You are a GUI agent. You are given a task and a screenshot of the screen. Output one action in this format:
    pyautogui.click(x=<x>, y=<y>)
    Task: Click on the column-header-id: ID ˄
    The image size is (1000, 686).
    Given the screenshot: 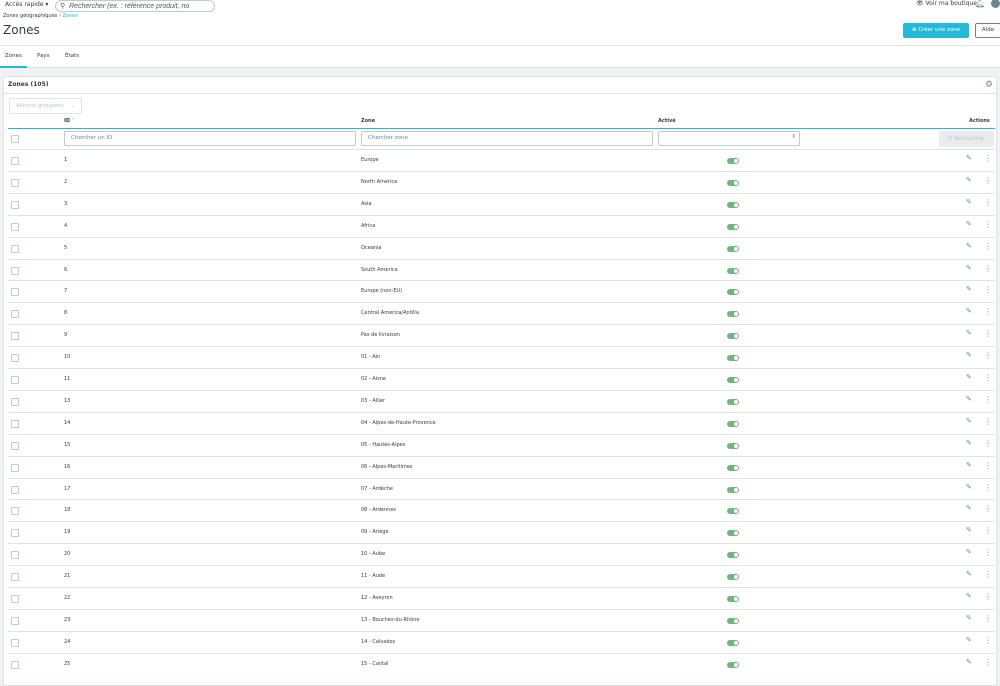 What is the action you would take?
    pyautogui.click(x=69, y=121)
    